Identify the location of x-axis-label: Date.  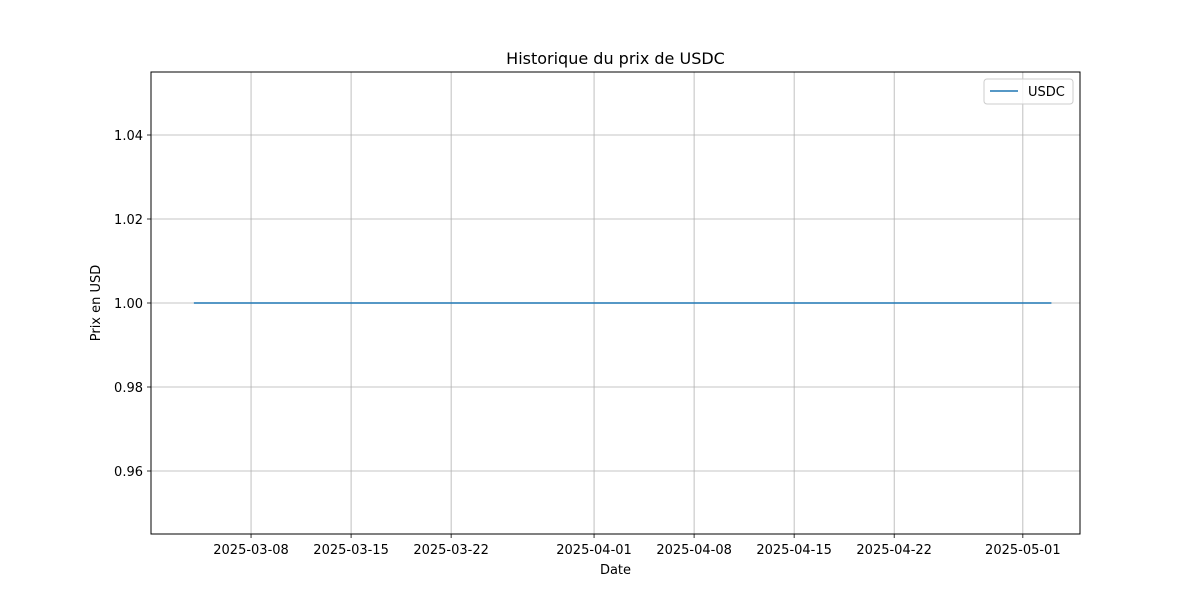
(615, 570).